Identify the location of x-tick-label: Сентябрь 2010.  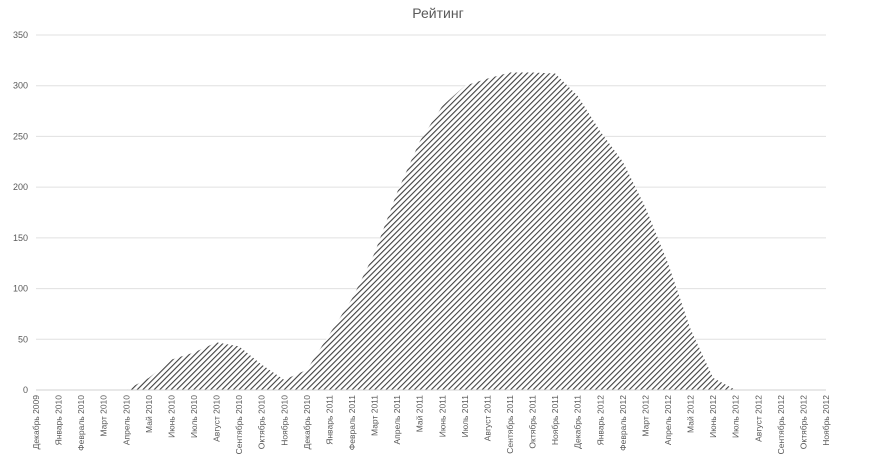
(239, 425).